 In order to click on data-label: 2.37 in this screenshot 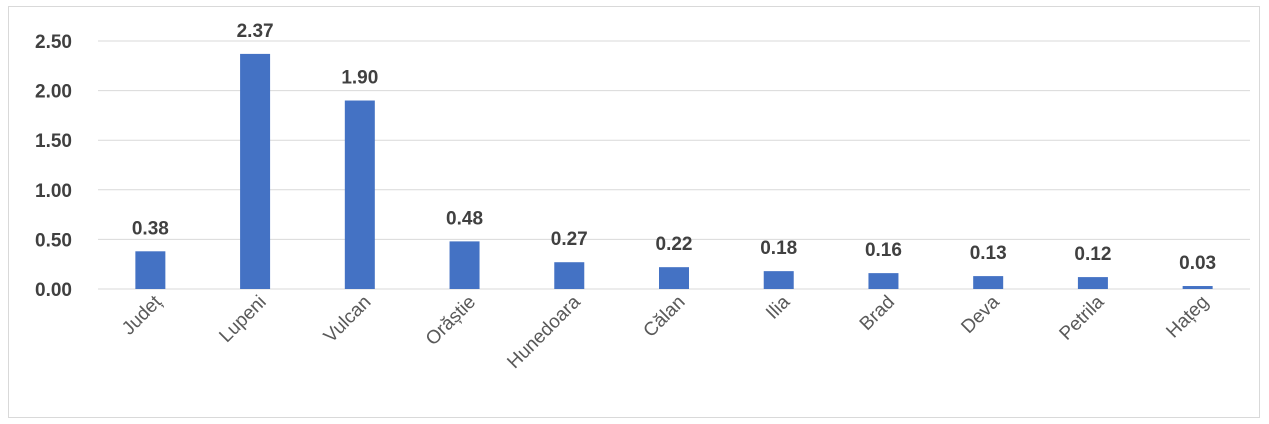, I will do `click(255, 31)`.